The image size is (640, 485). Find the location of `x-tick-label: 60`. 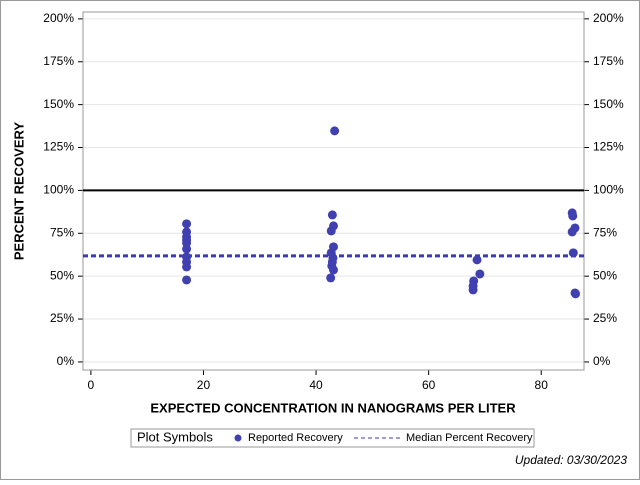

x-tick-label: 60 is located at coordinates (429, 385).